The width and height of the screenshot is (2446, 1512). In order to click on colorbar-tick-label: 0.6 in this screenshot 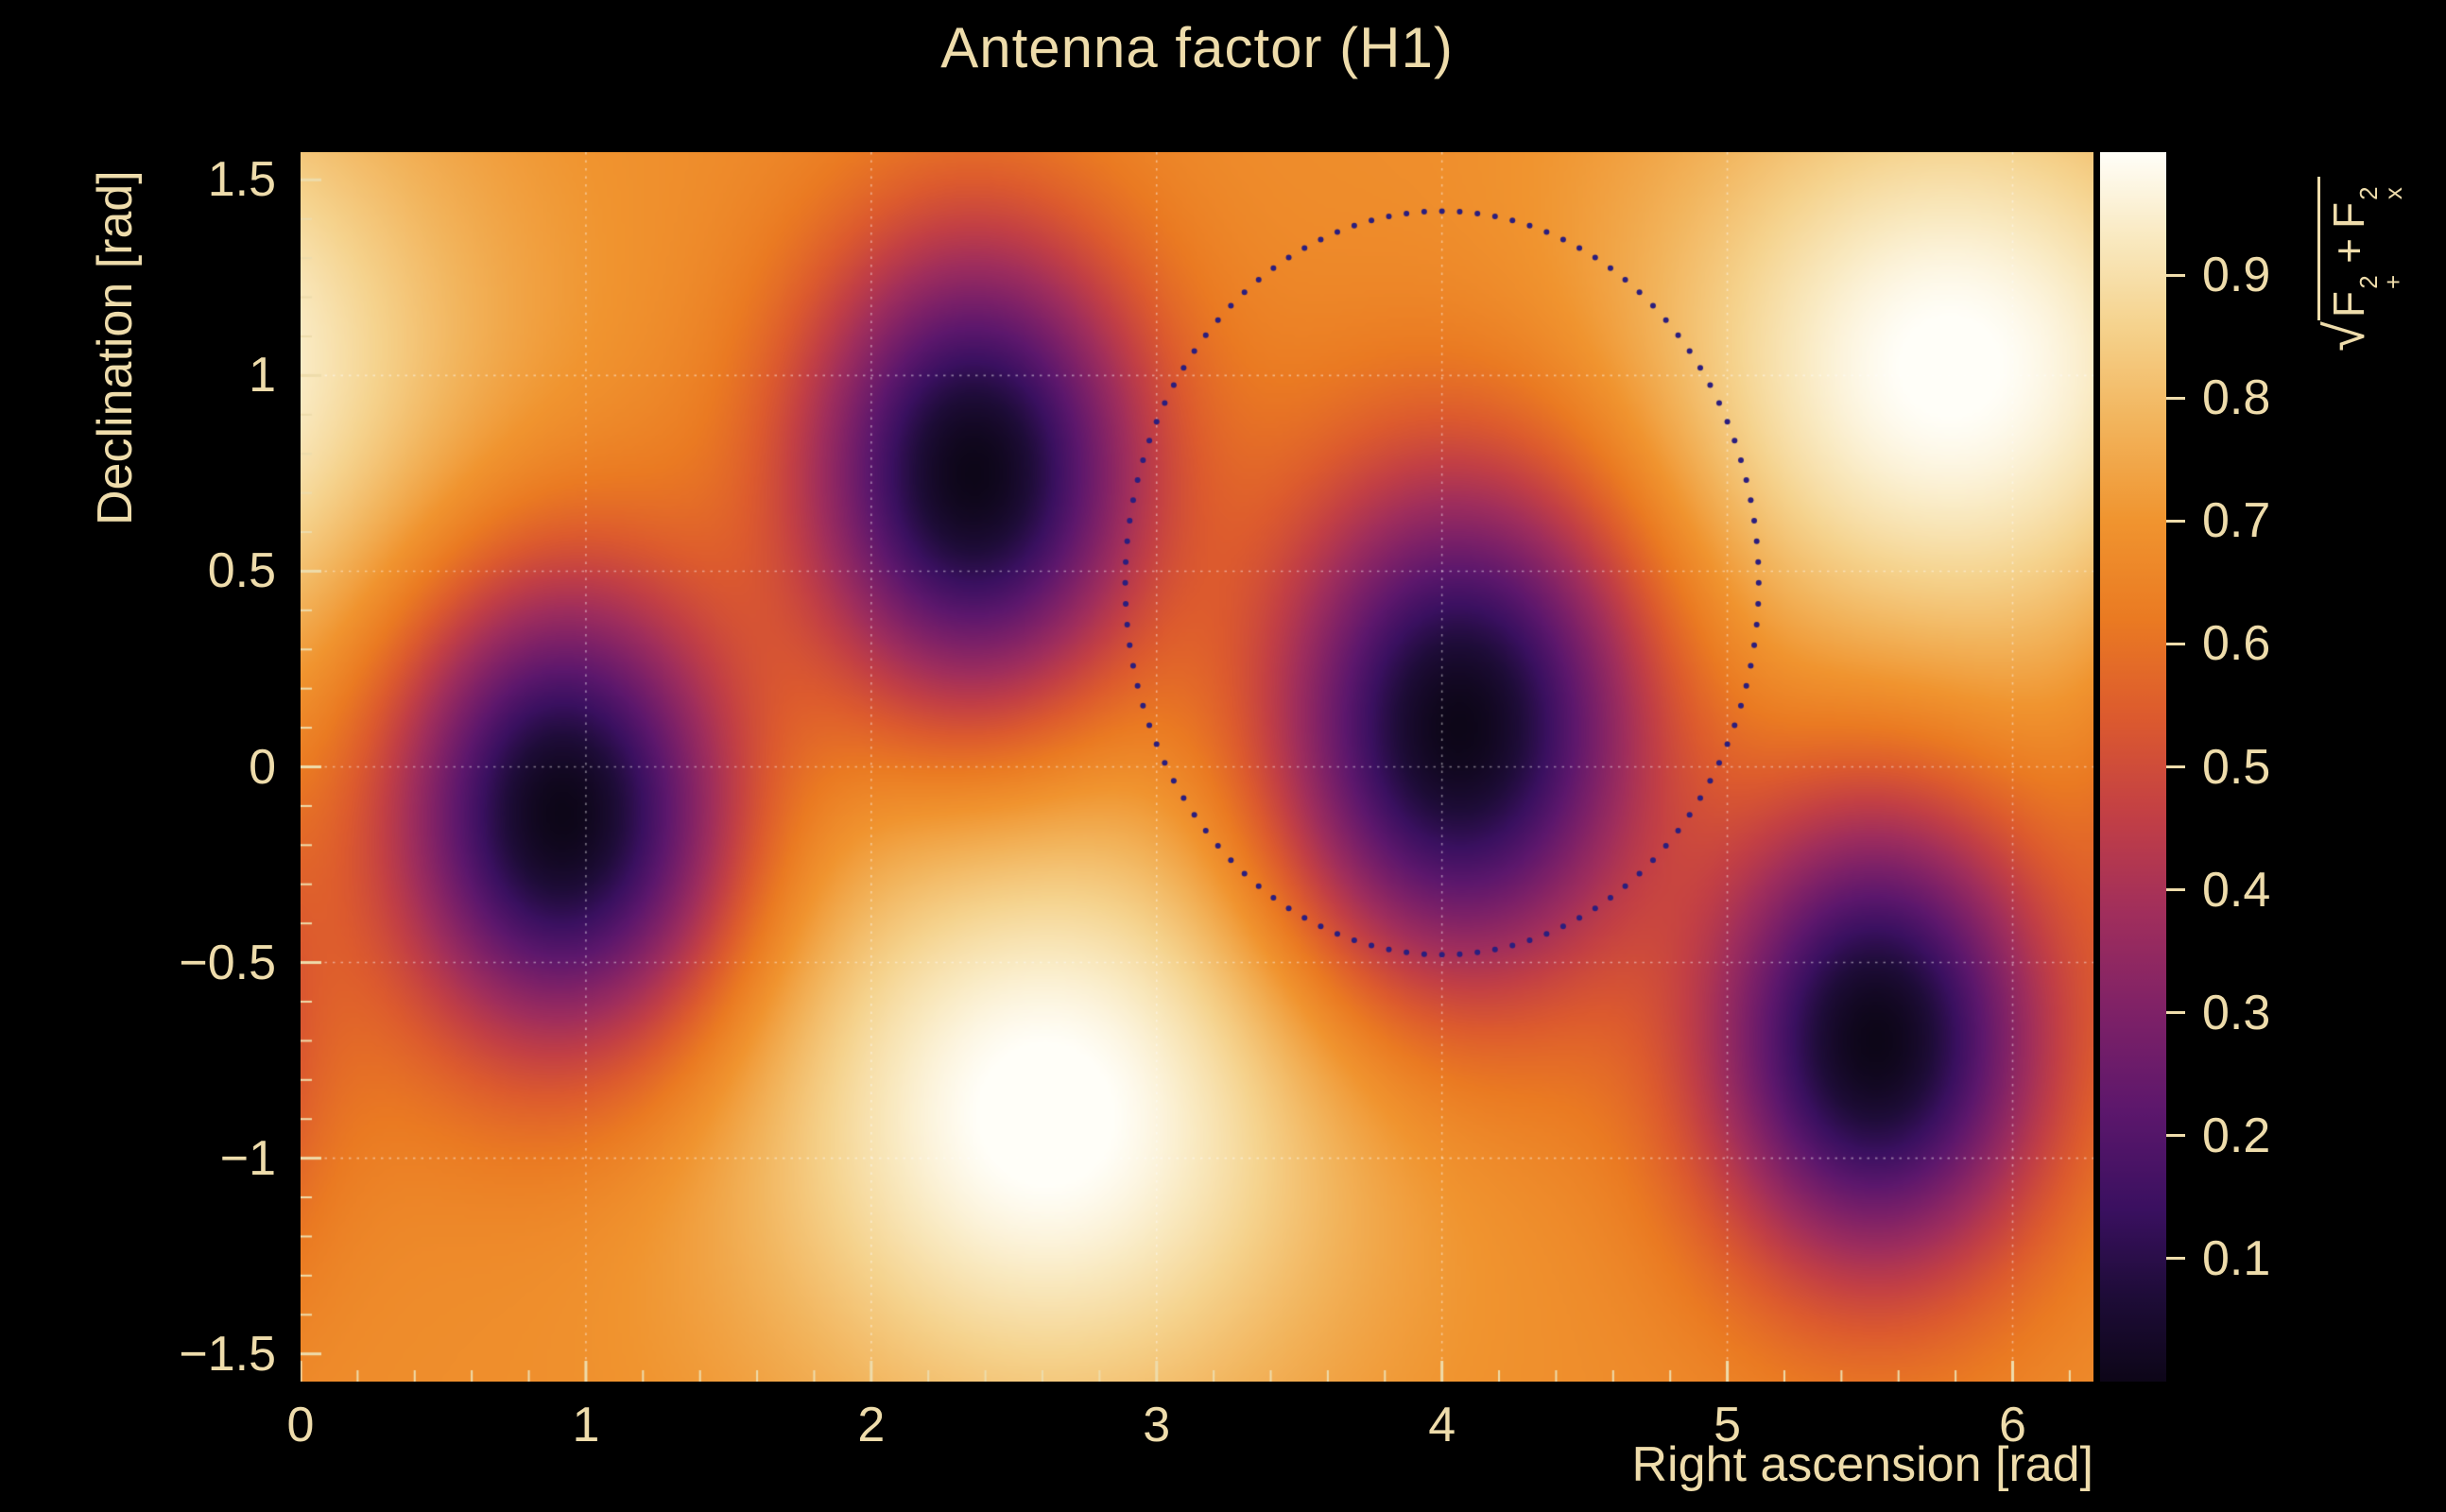, I will do `click(2236, 644)`.